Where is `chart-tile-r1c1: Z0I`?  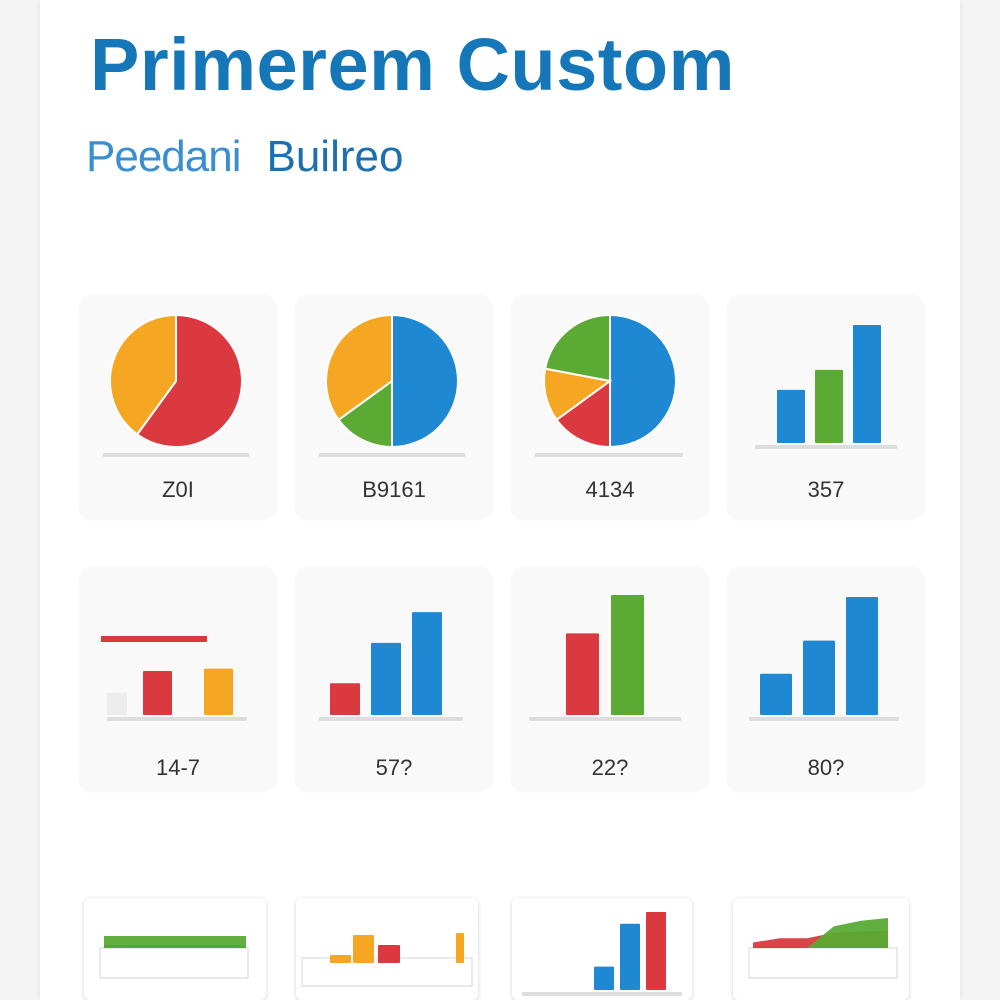 chart-tile-r1c1: Z0I is located at coordinates (178, 407).